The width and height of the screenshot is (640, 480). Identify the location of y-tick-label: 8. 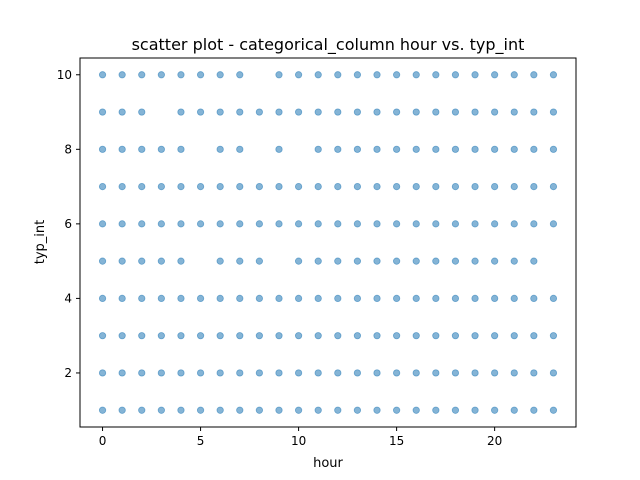
(68, 149).